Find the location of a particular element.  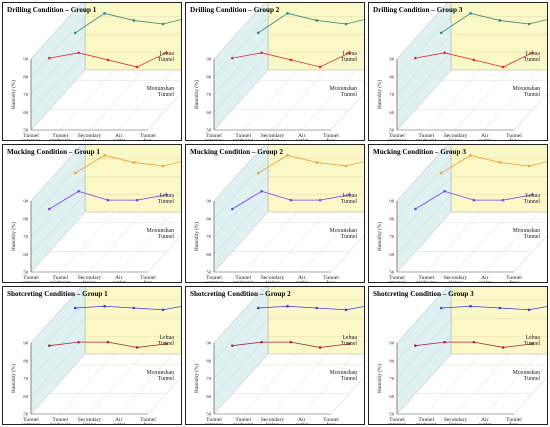

chart-title: Shotcreting Condition – Group 2 is located at coordinates (240, 294).